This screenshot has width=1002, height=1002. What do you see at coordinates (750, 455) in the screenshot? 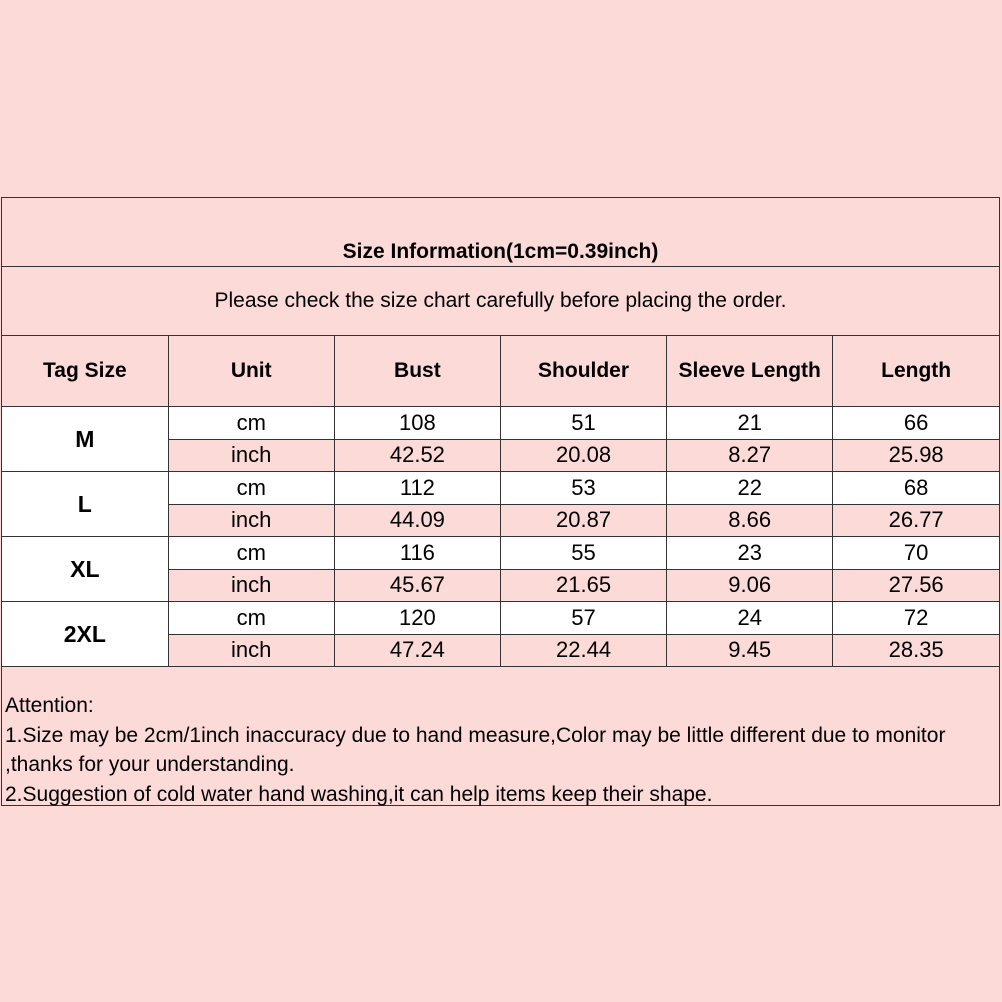
I see `table-cell: 8.27` at bounding box center [750, 455].